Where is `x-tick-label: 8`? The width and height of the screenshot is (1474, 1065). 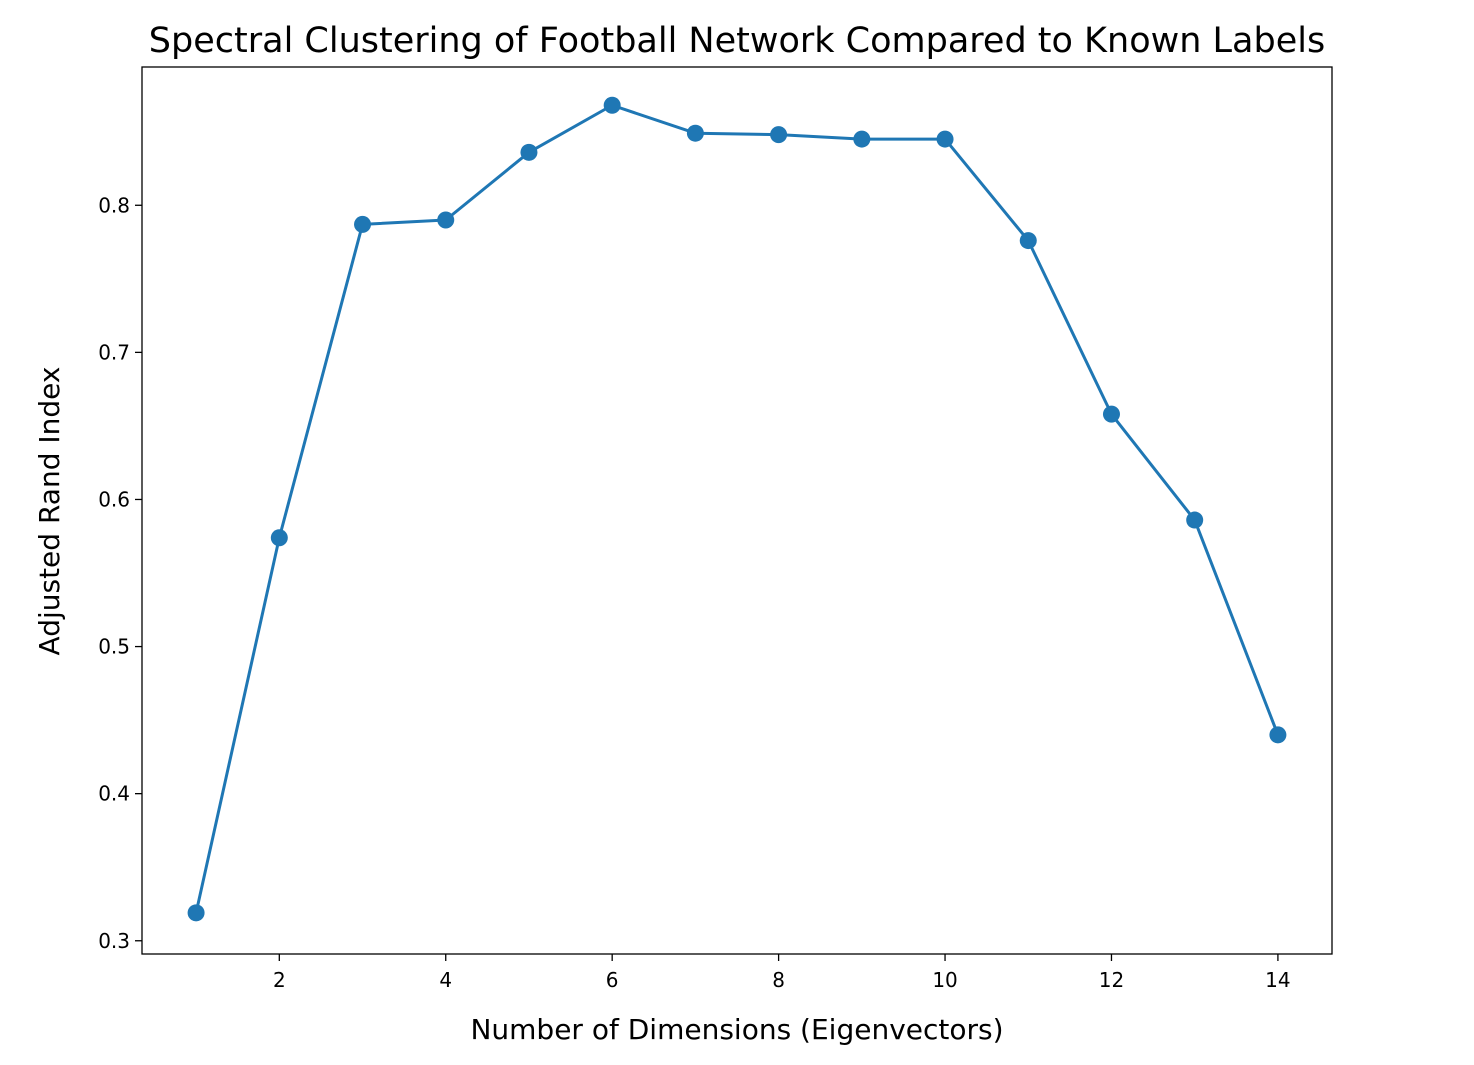 x-tick-label: 8 is located at coordinates (778, 980).